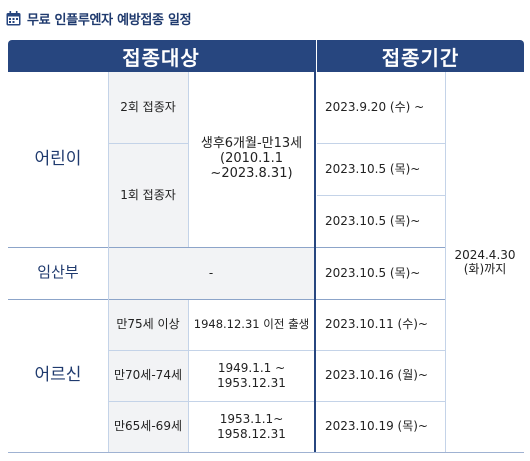 This screenshot has height=461, width=530. What do you see at coordinates (109, 20) in the screenshot?
I see `title-text: 무료 인플루엔자 예방접종 일정` at bounding box center [109, 20].